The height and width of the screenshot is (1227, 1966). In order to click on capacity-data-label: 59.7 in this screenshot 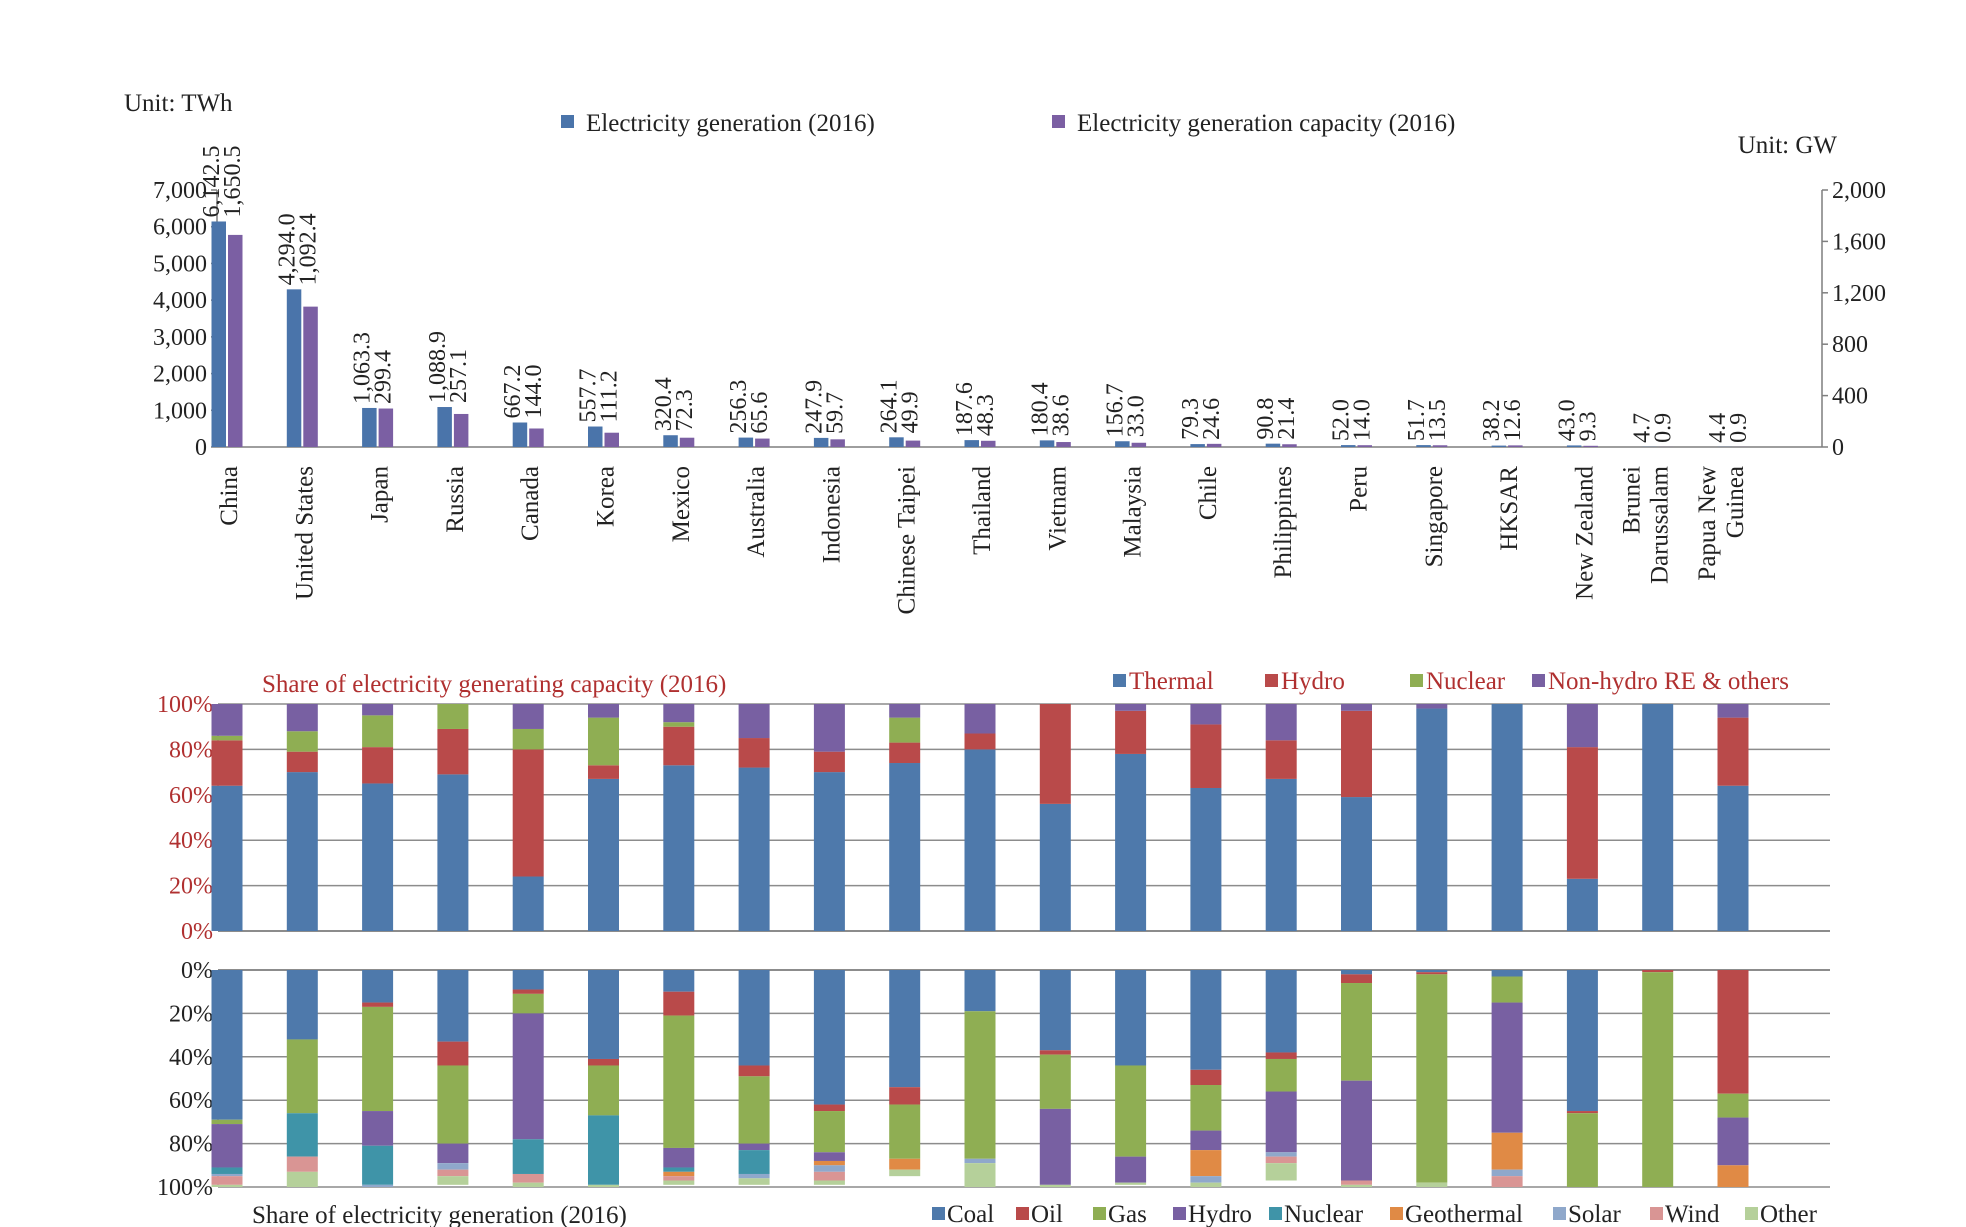, I will do `click(835, 413)`.